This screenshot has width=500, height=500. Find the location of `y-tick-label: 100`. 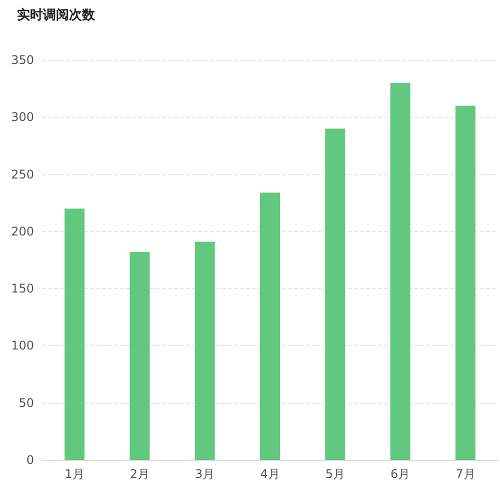

y-tick-label: 100 is located at coordinates (22, 345).